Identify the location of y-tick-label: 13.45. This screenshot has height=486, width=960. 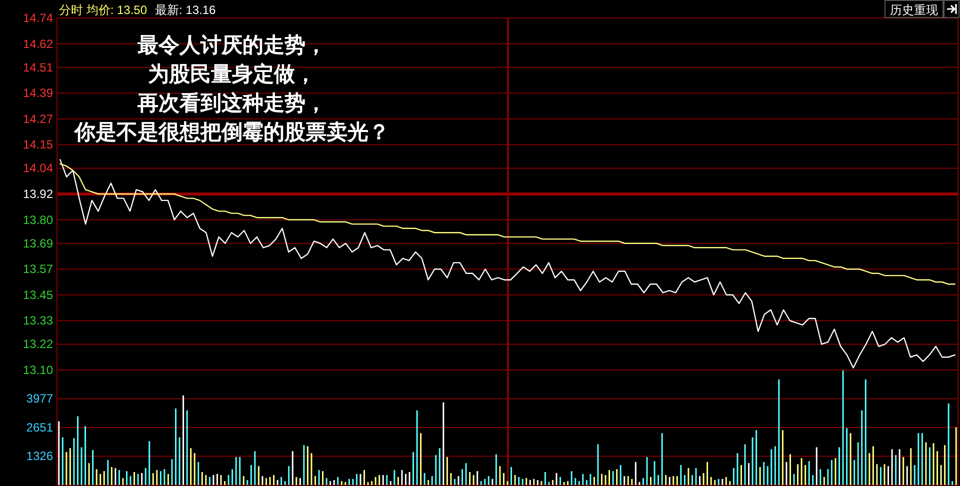
(38, 295).